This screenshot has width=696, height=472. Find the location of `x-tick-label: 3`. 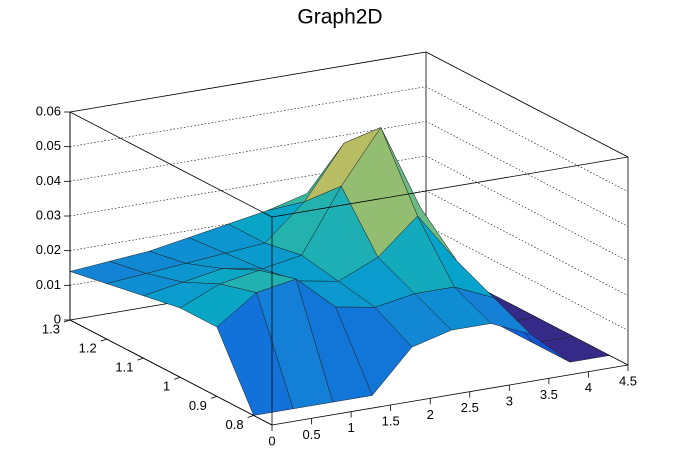

x-tick-label: 3 is located at coordinates (509, 400).